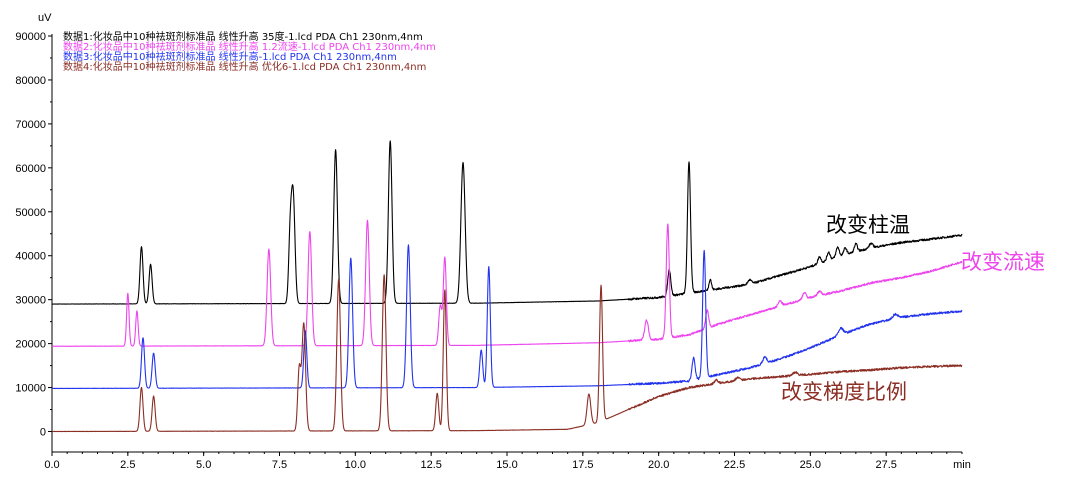 The width and height of the screenshot is (1080, 488). I want to click on x-tick-label: 12.5, so click(430, 465).